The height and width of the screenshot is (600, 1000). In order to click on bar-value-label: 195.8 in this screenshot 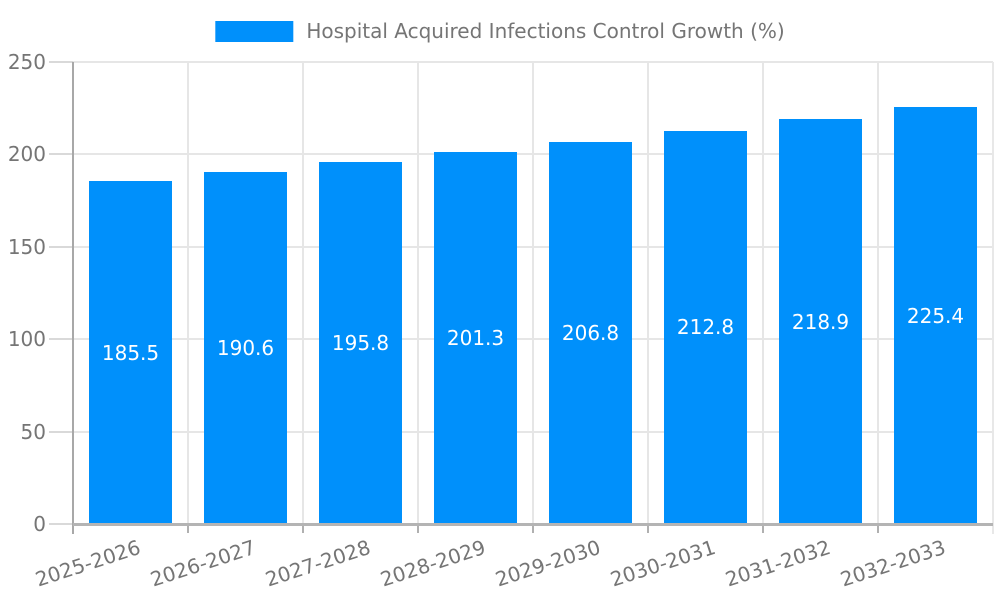, I will do `click(360, 343)`.